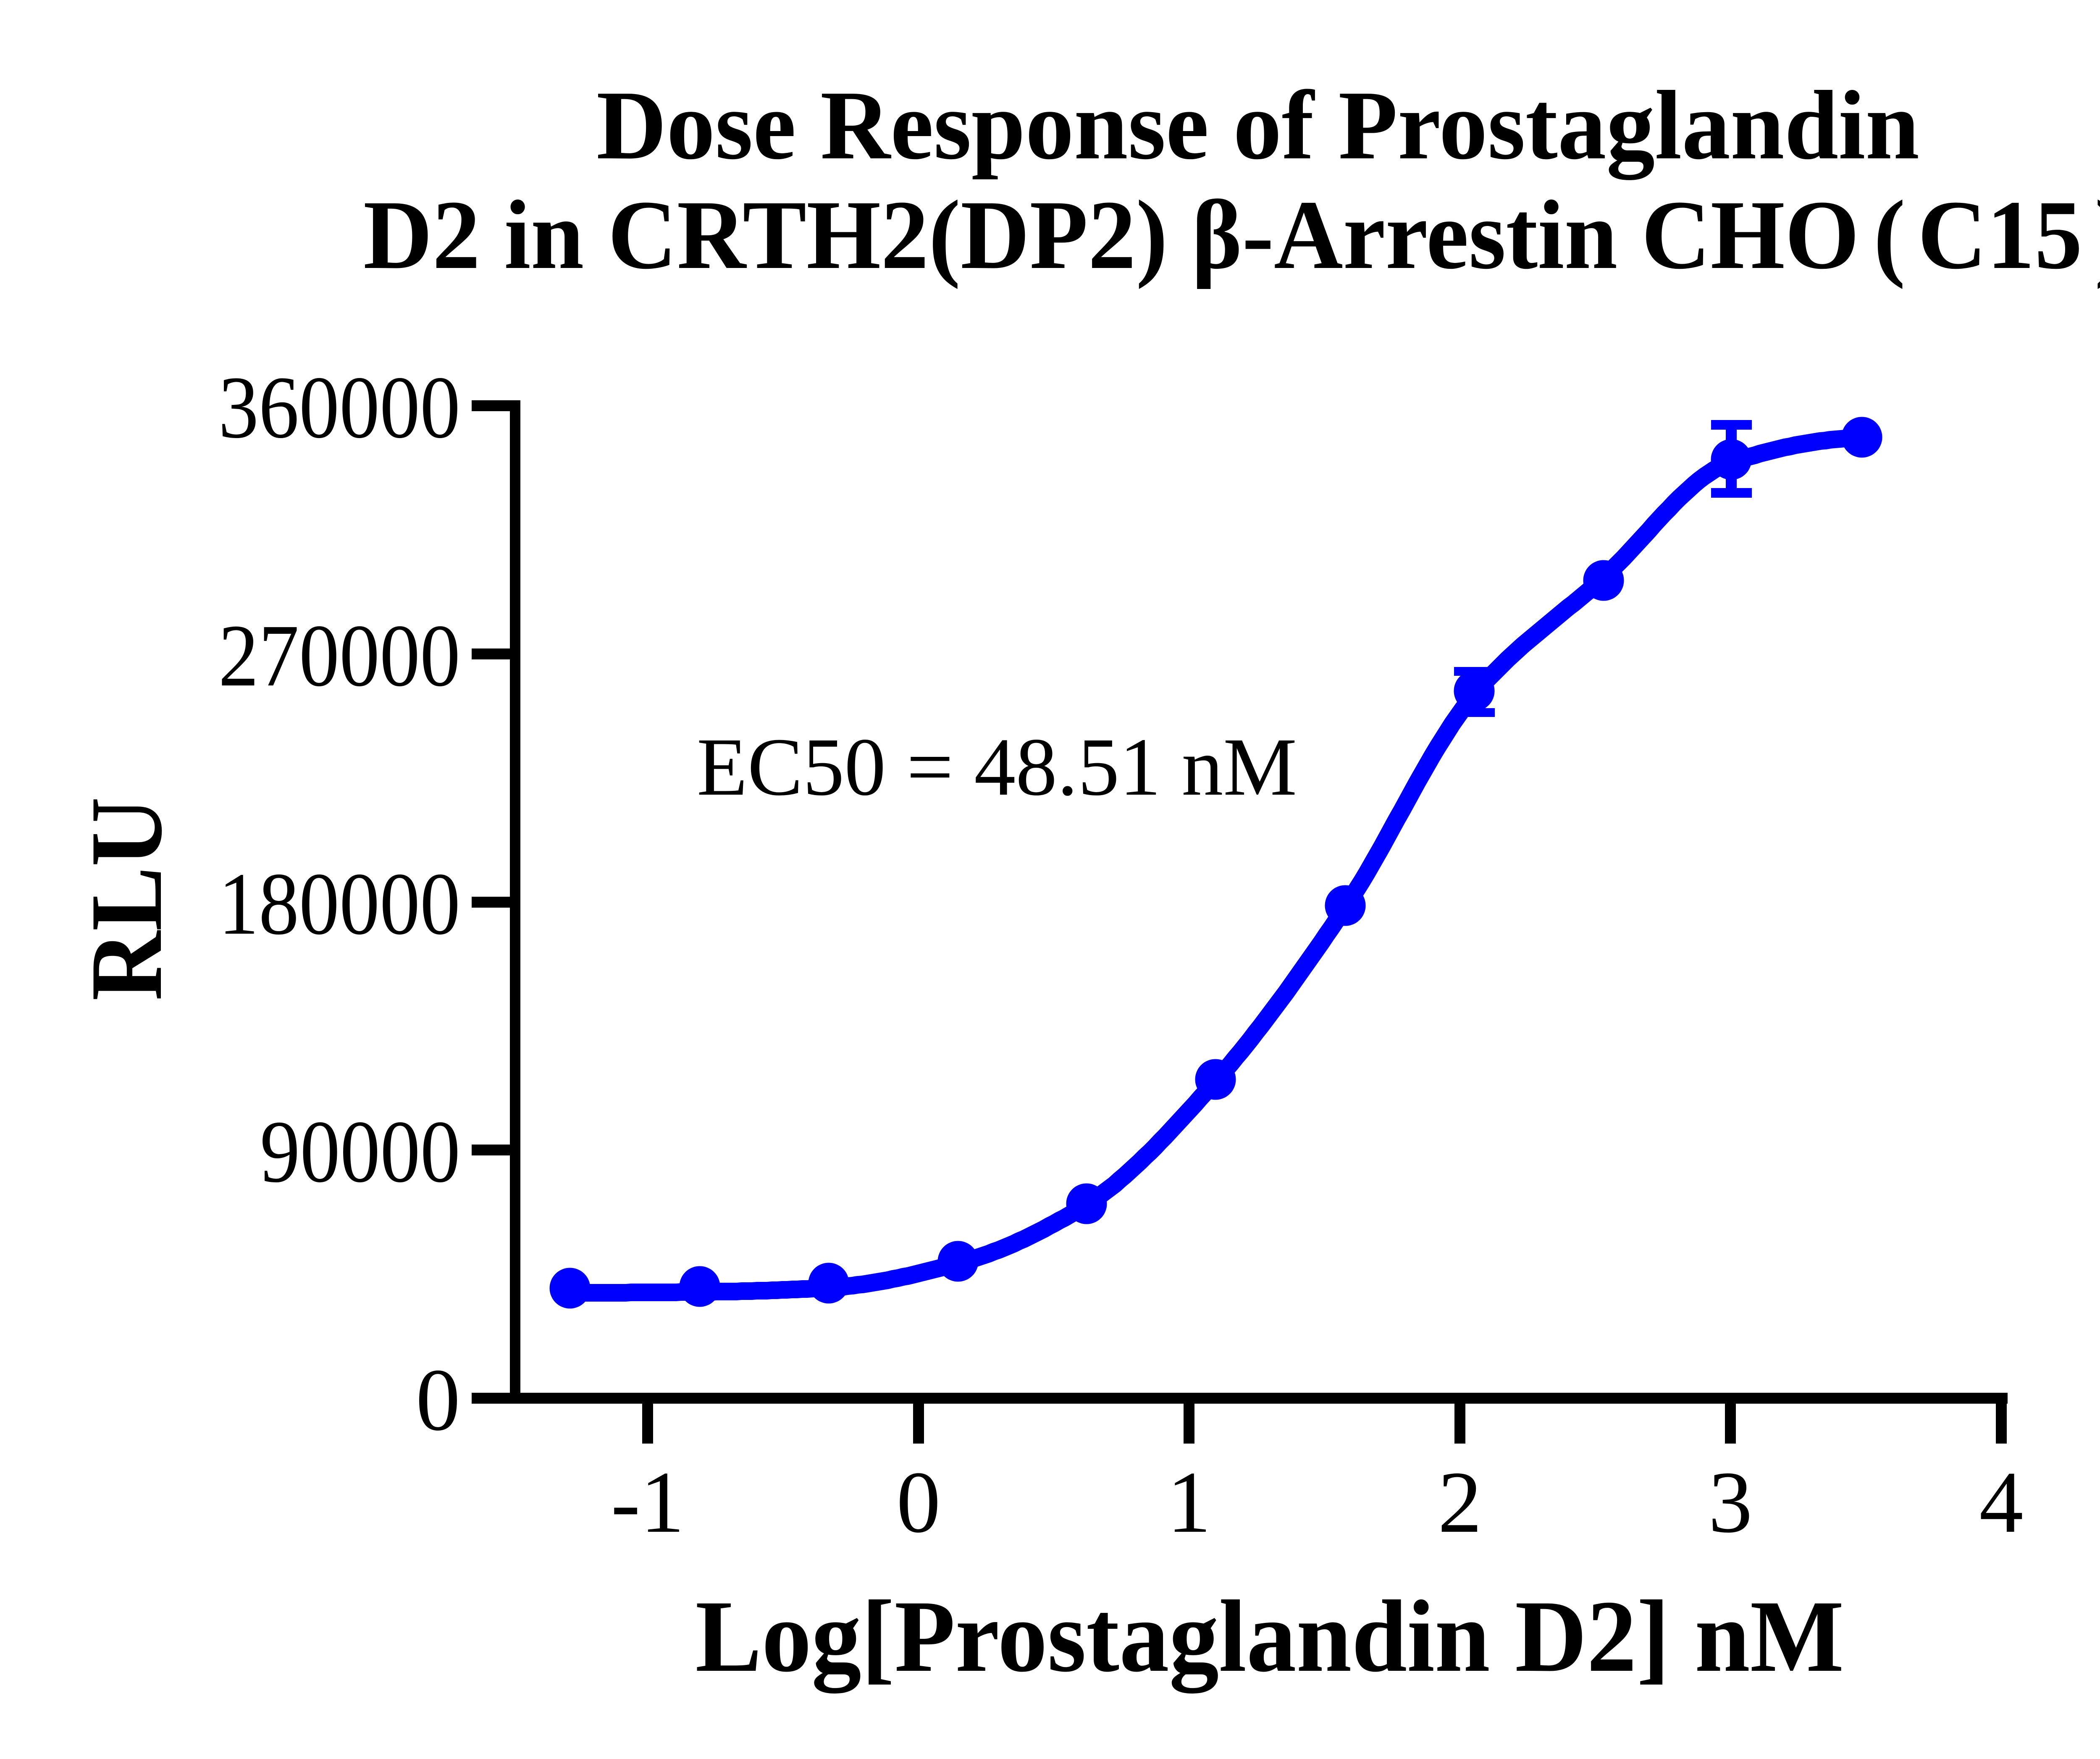 Image resolution: width=2100 pixels, height=1759 pixels. I want to click on svg-text: 1, so click(1189, 1502).